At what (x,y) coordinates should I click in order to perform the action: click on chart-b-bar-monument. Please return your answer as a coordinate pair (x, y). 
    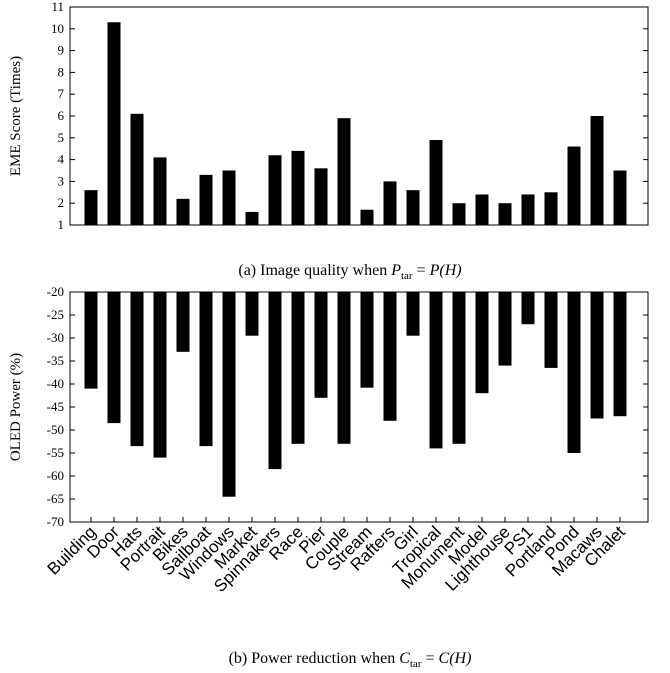
    Looking at the image, I should click on (459, 368).